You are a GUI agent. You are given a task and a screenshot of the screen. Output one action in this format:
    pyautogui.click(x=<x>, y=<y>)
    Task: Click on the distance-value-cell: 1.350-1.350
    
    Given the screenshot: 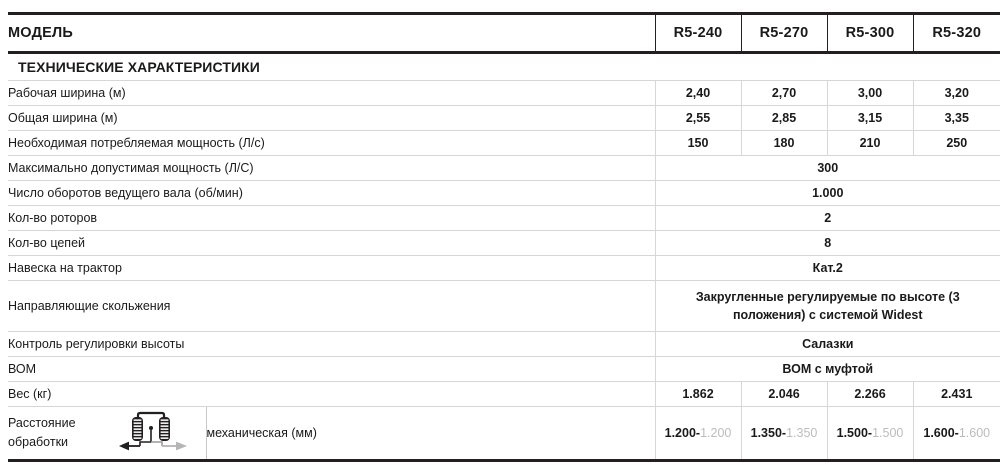 What is the action you would take?
    pyautogui.click(x=783, y=433)
    